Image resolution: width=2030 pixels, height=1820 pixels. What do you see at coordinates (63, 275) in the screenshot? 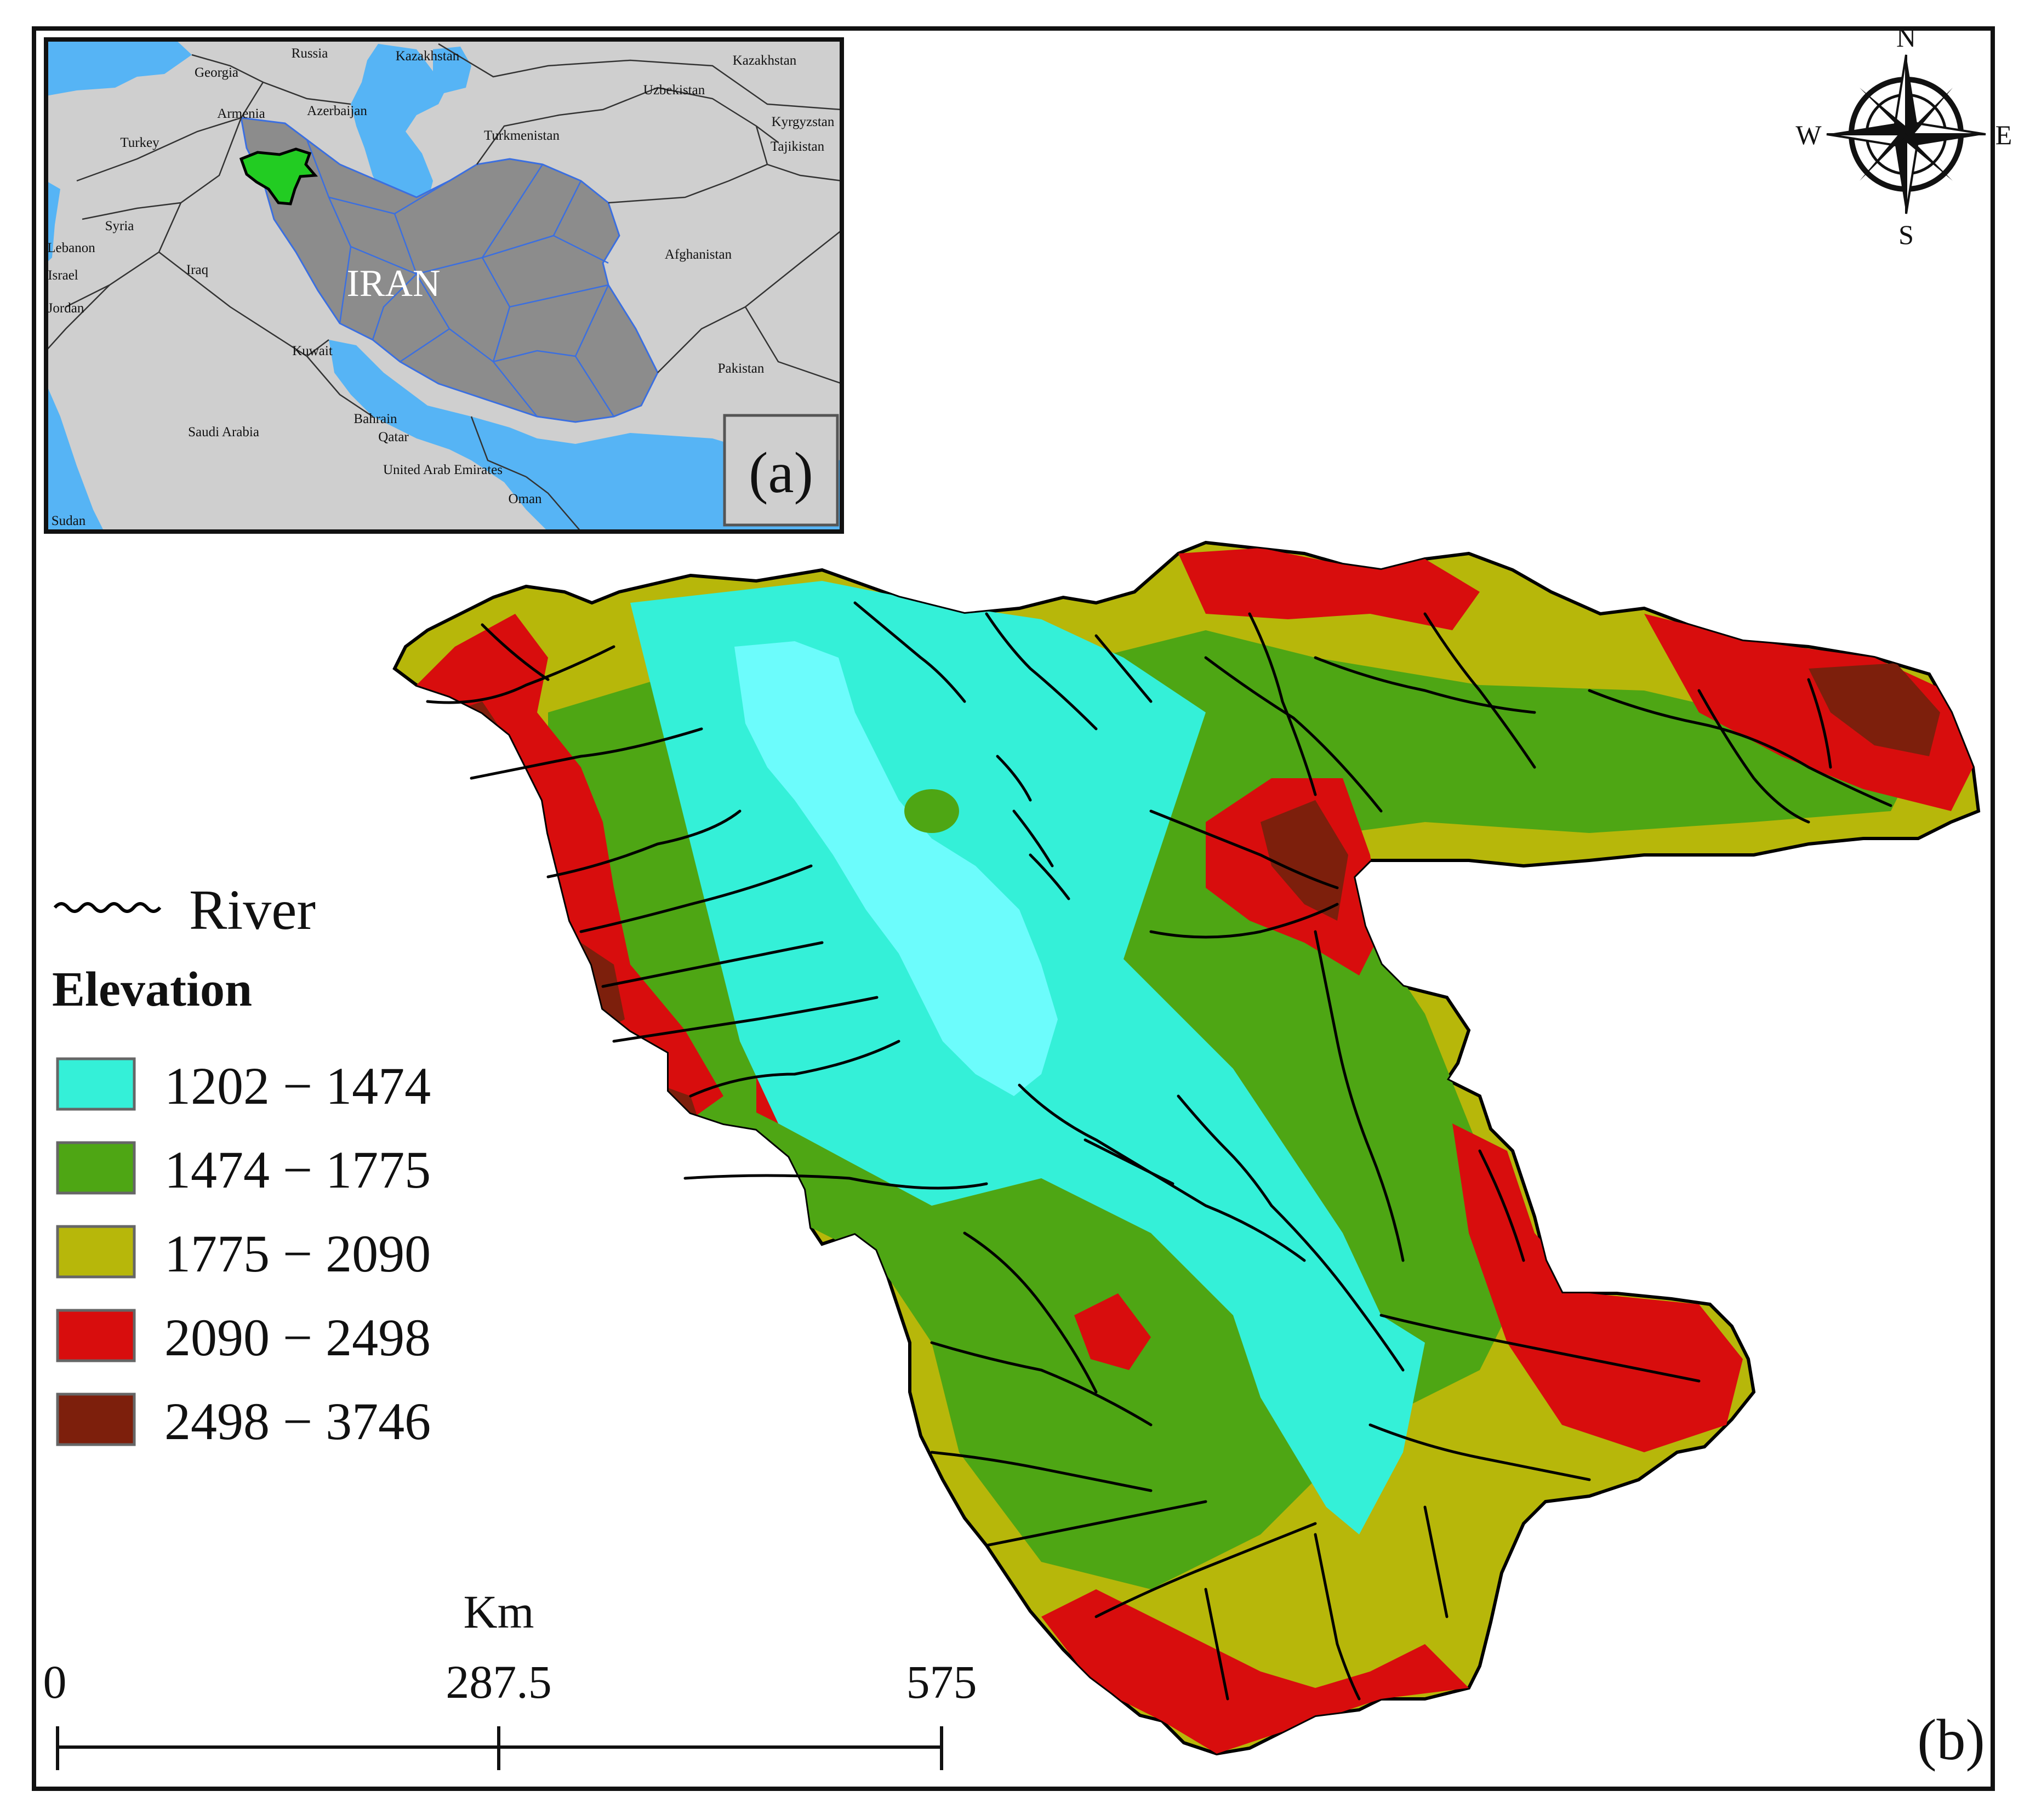
I see `country-label: Israel` at bounding box center [63, 275].